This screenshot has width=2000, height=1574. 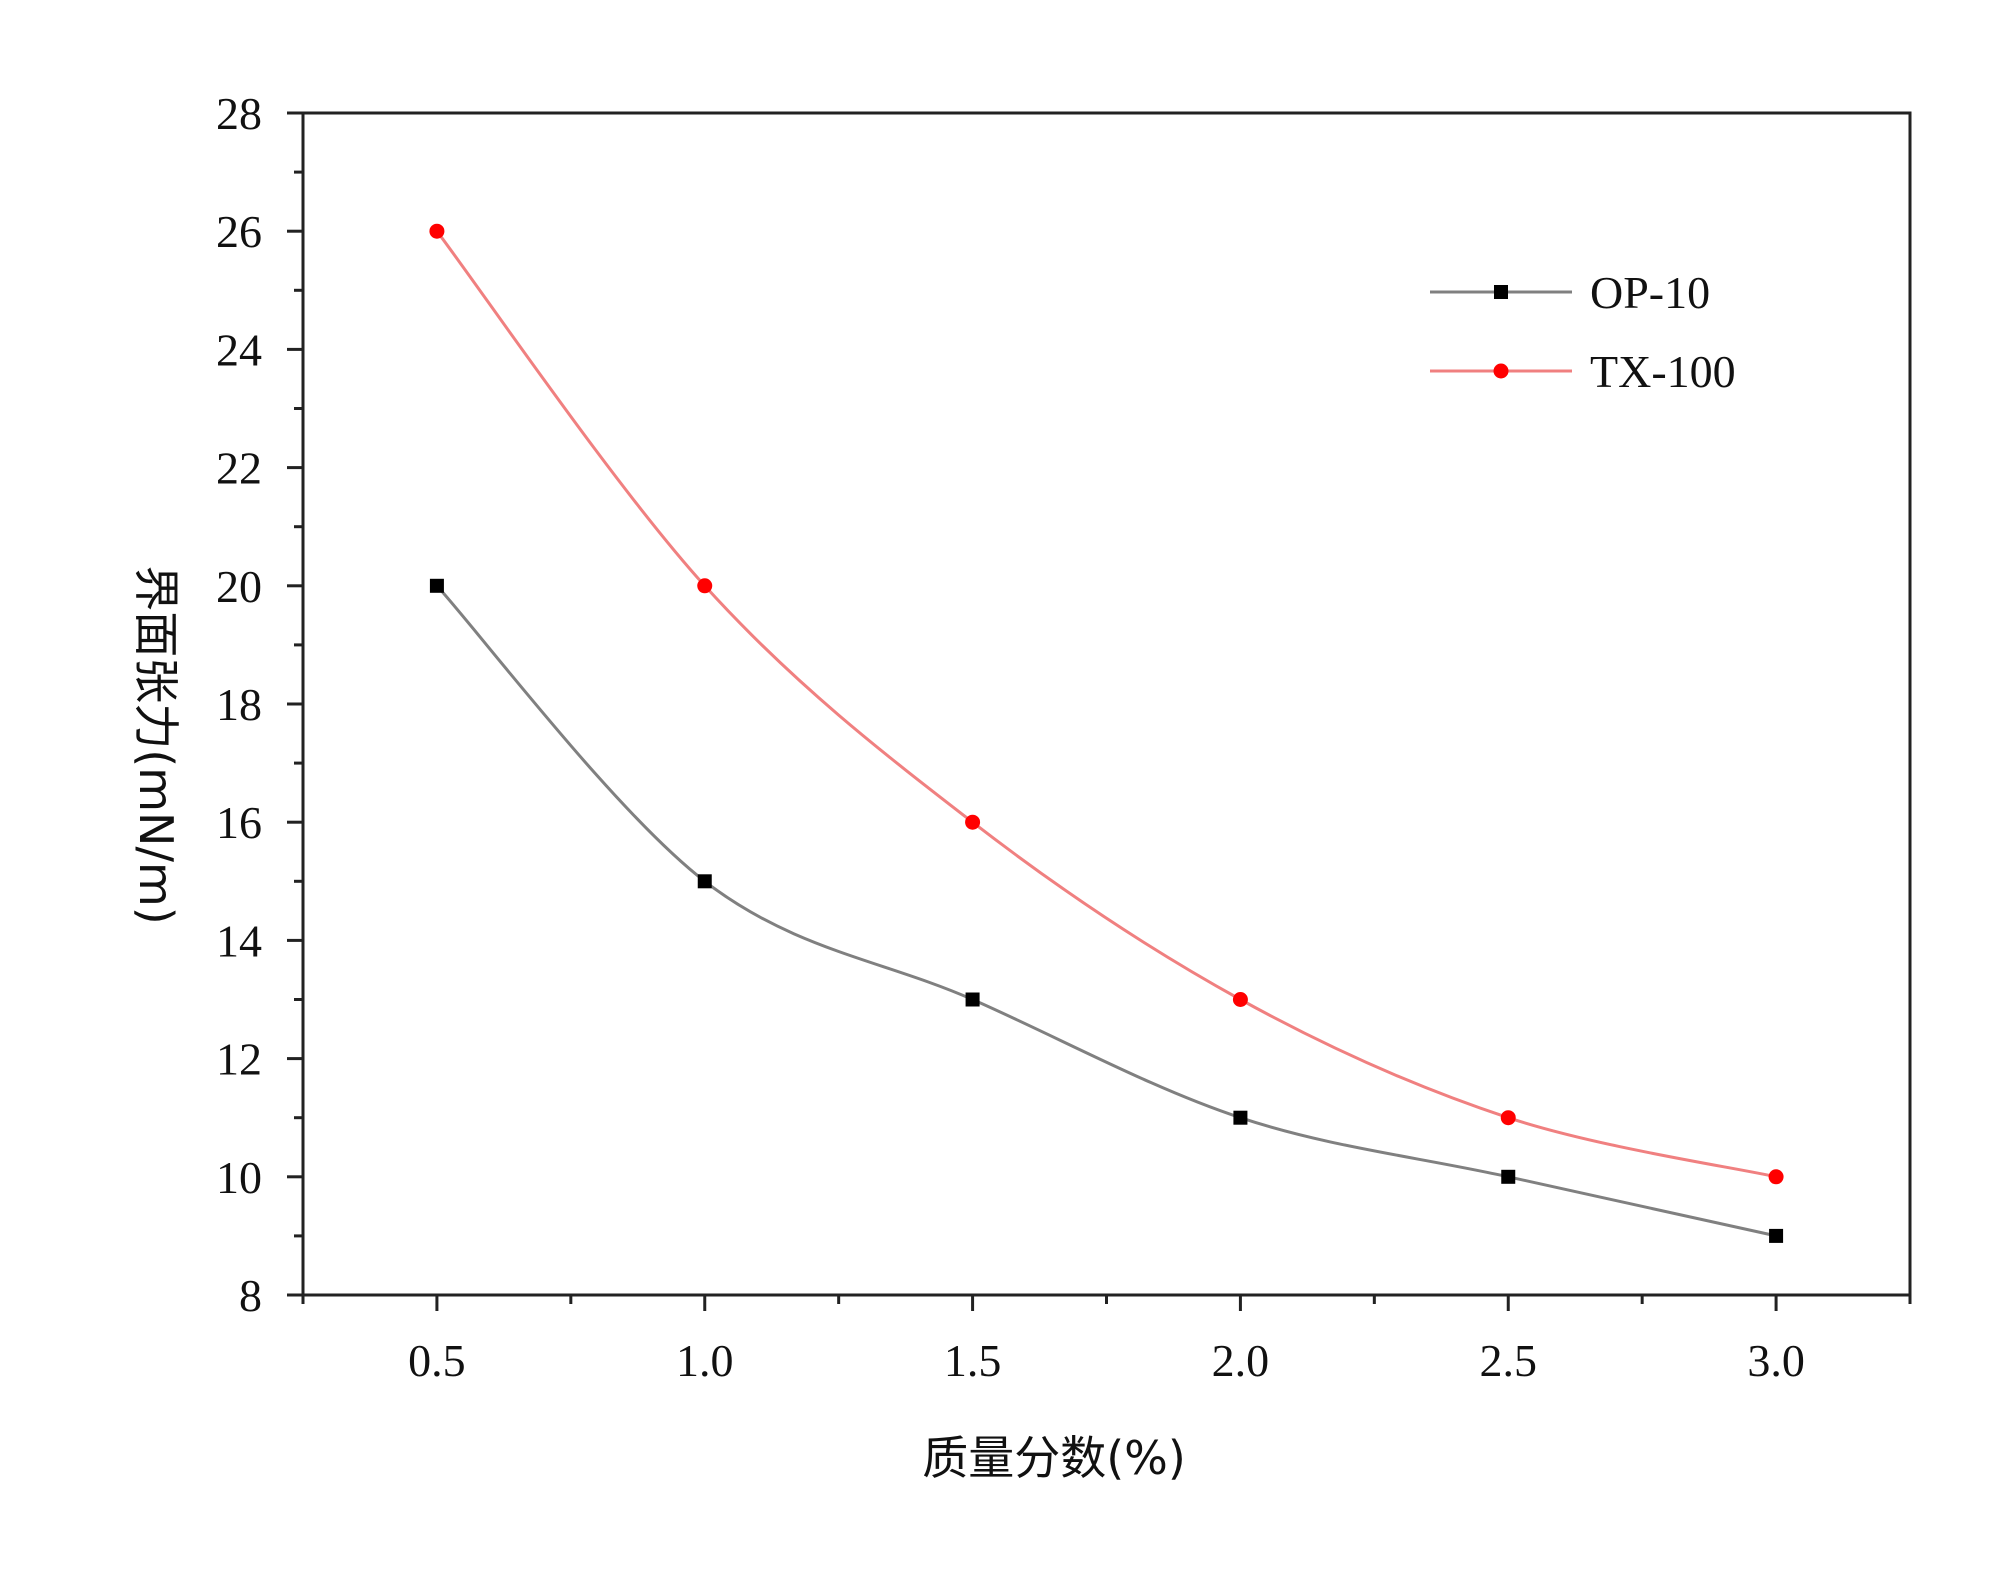 What do you see at coordinates (239, 468) in the screenshot?
I see `y-tick-label: 22` at bounding box center [239, 468].